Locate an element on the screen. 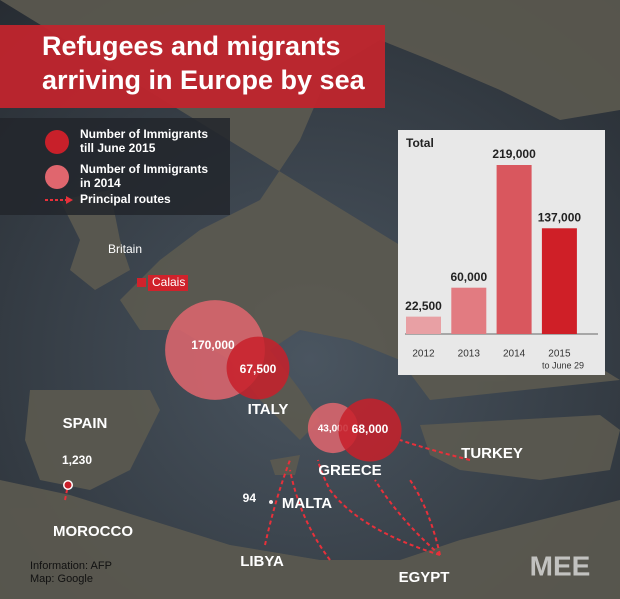 The width and height of the screenshot is (620, 599). x-tick-label: 2014 is located at coordinates (514, 354).